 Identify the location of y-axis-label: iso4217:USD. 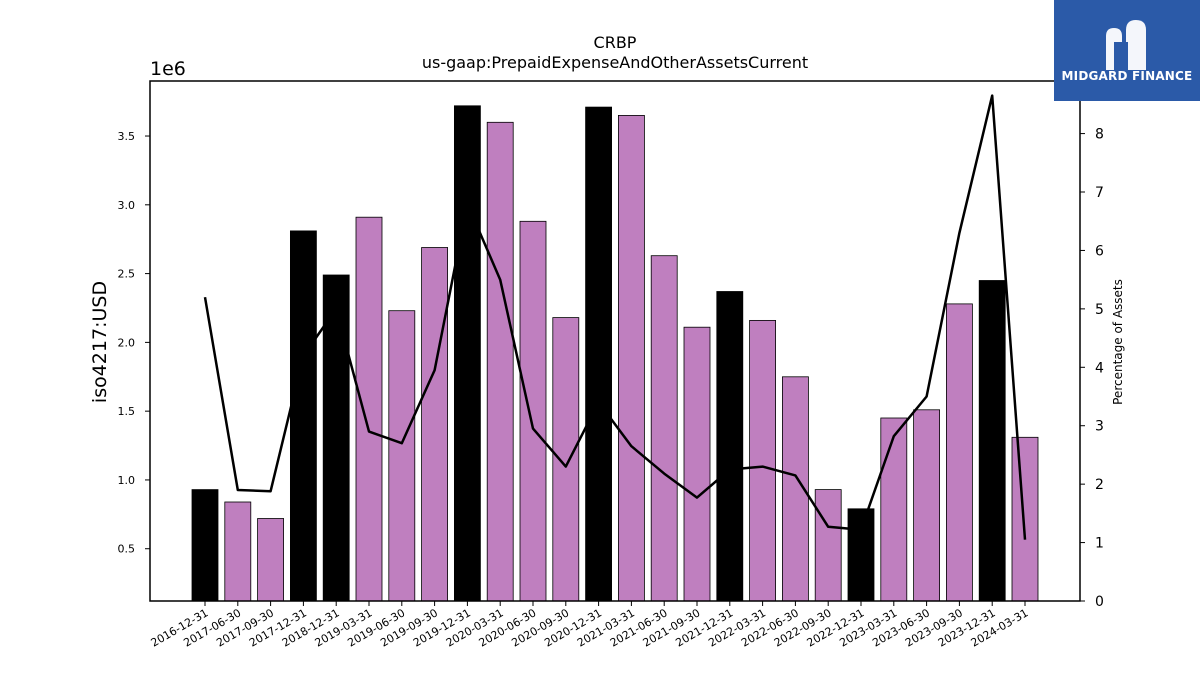
(100, 342).